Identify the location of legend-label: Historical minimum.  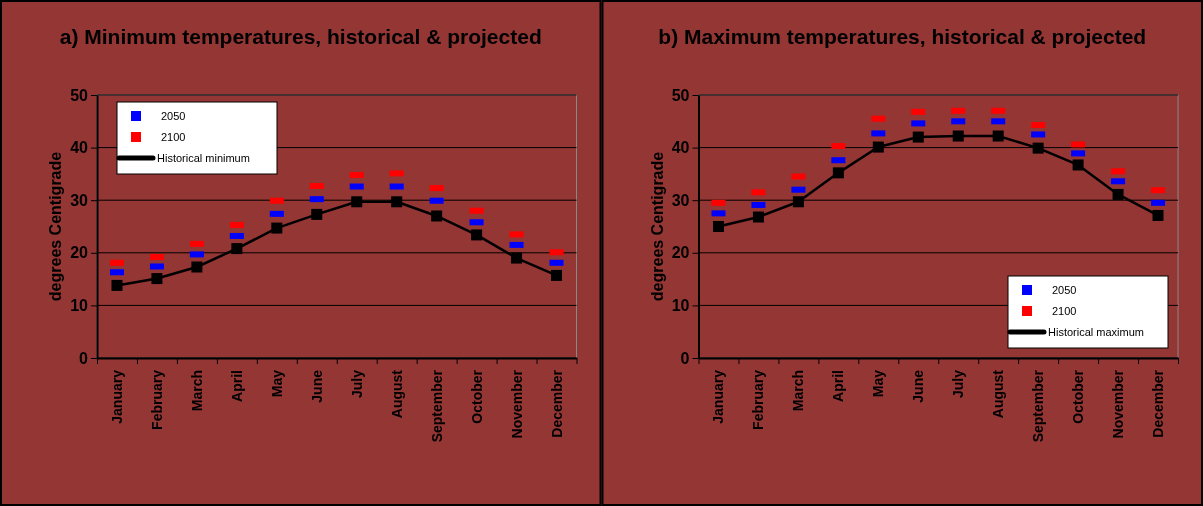
(203, 158).